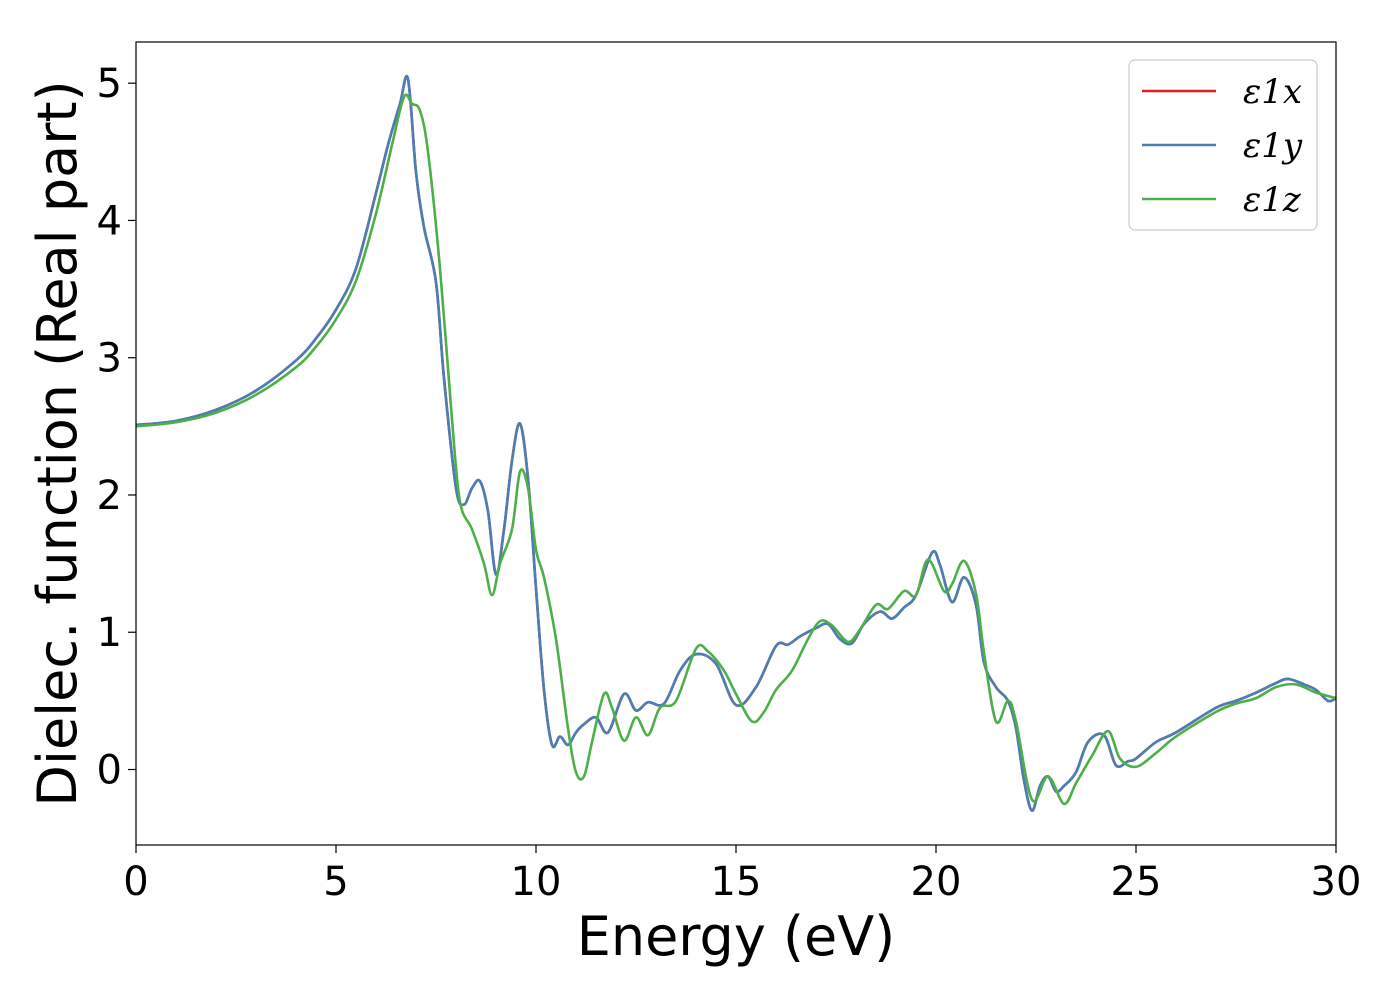 The image size is (1400, 1000). I want to click on x-tick-label: 25, so click(1136, 882).